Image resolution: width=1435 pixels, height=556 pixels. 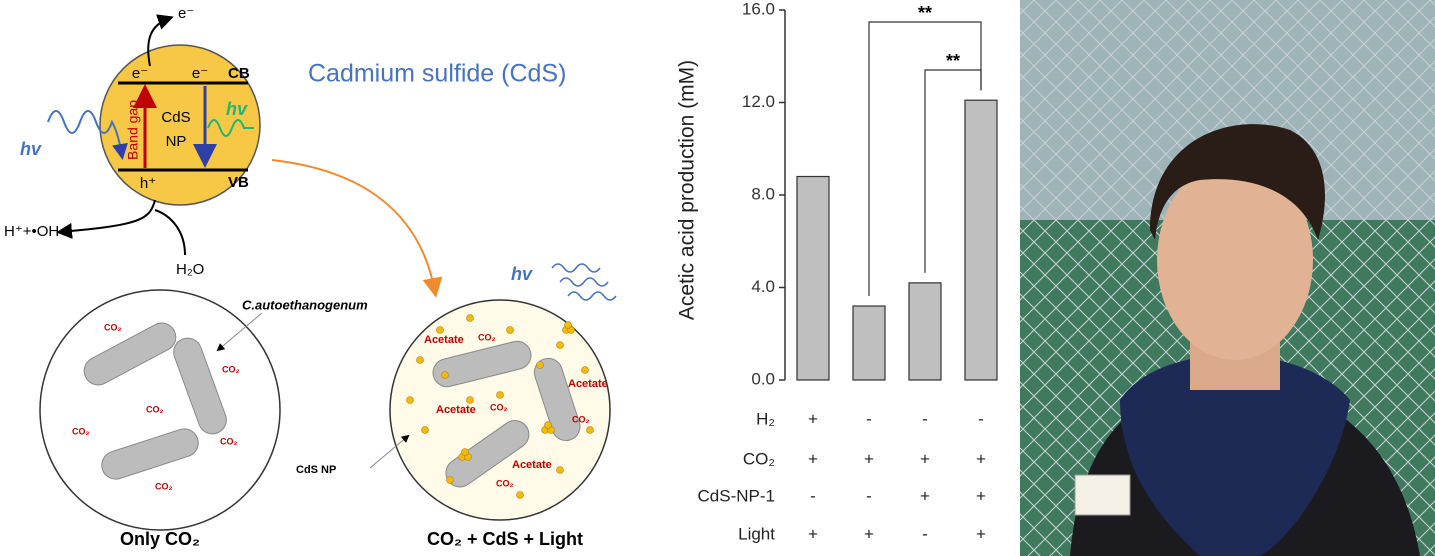 I want to click on label: CdS NP, so click(x=316, y=470).